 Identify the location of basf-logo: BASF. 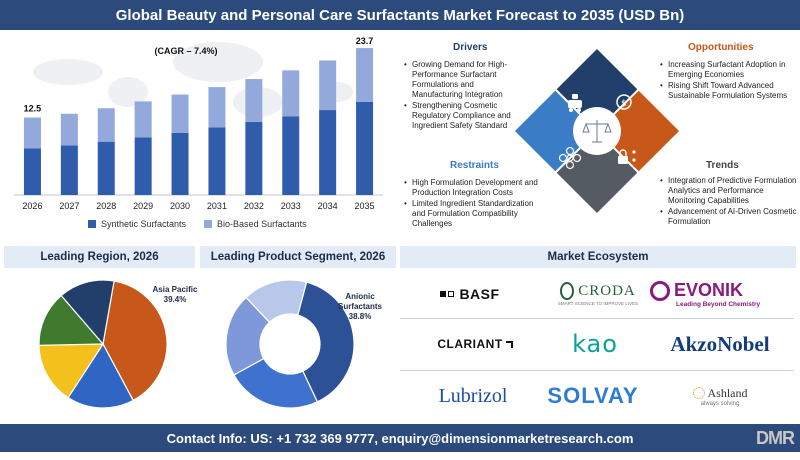
(470, 294).